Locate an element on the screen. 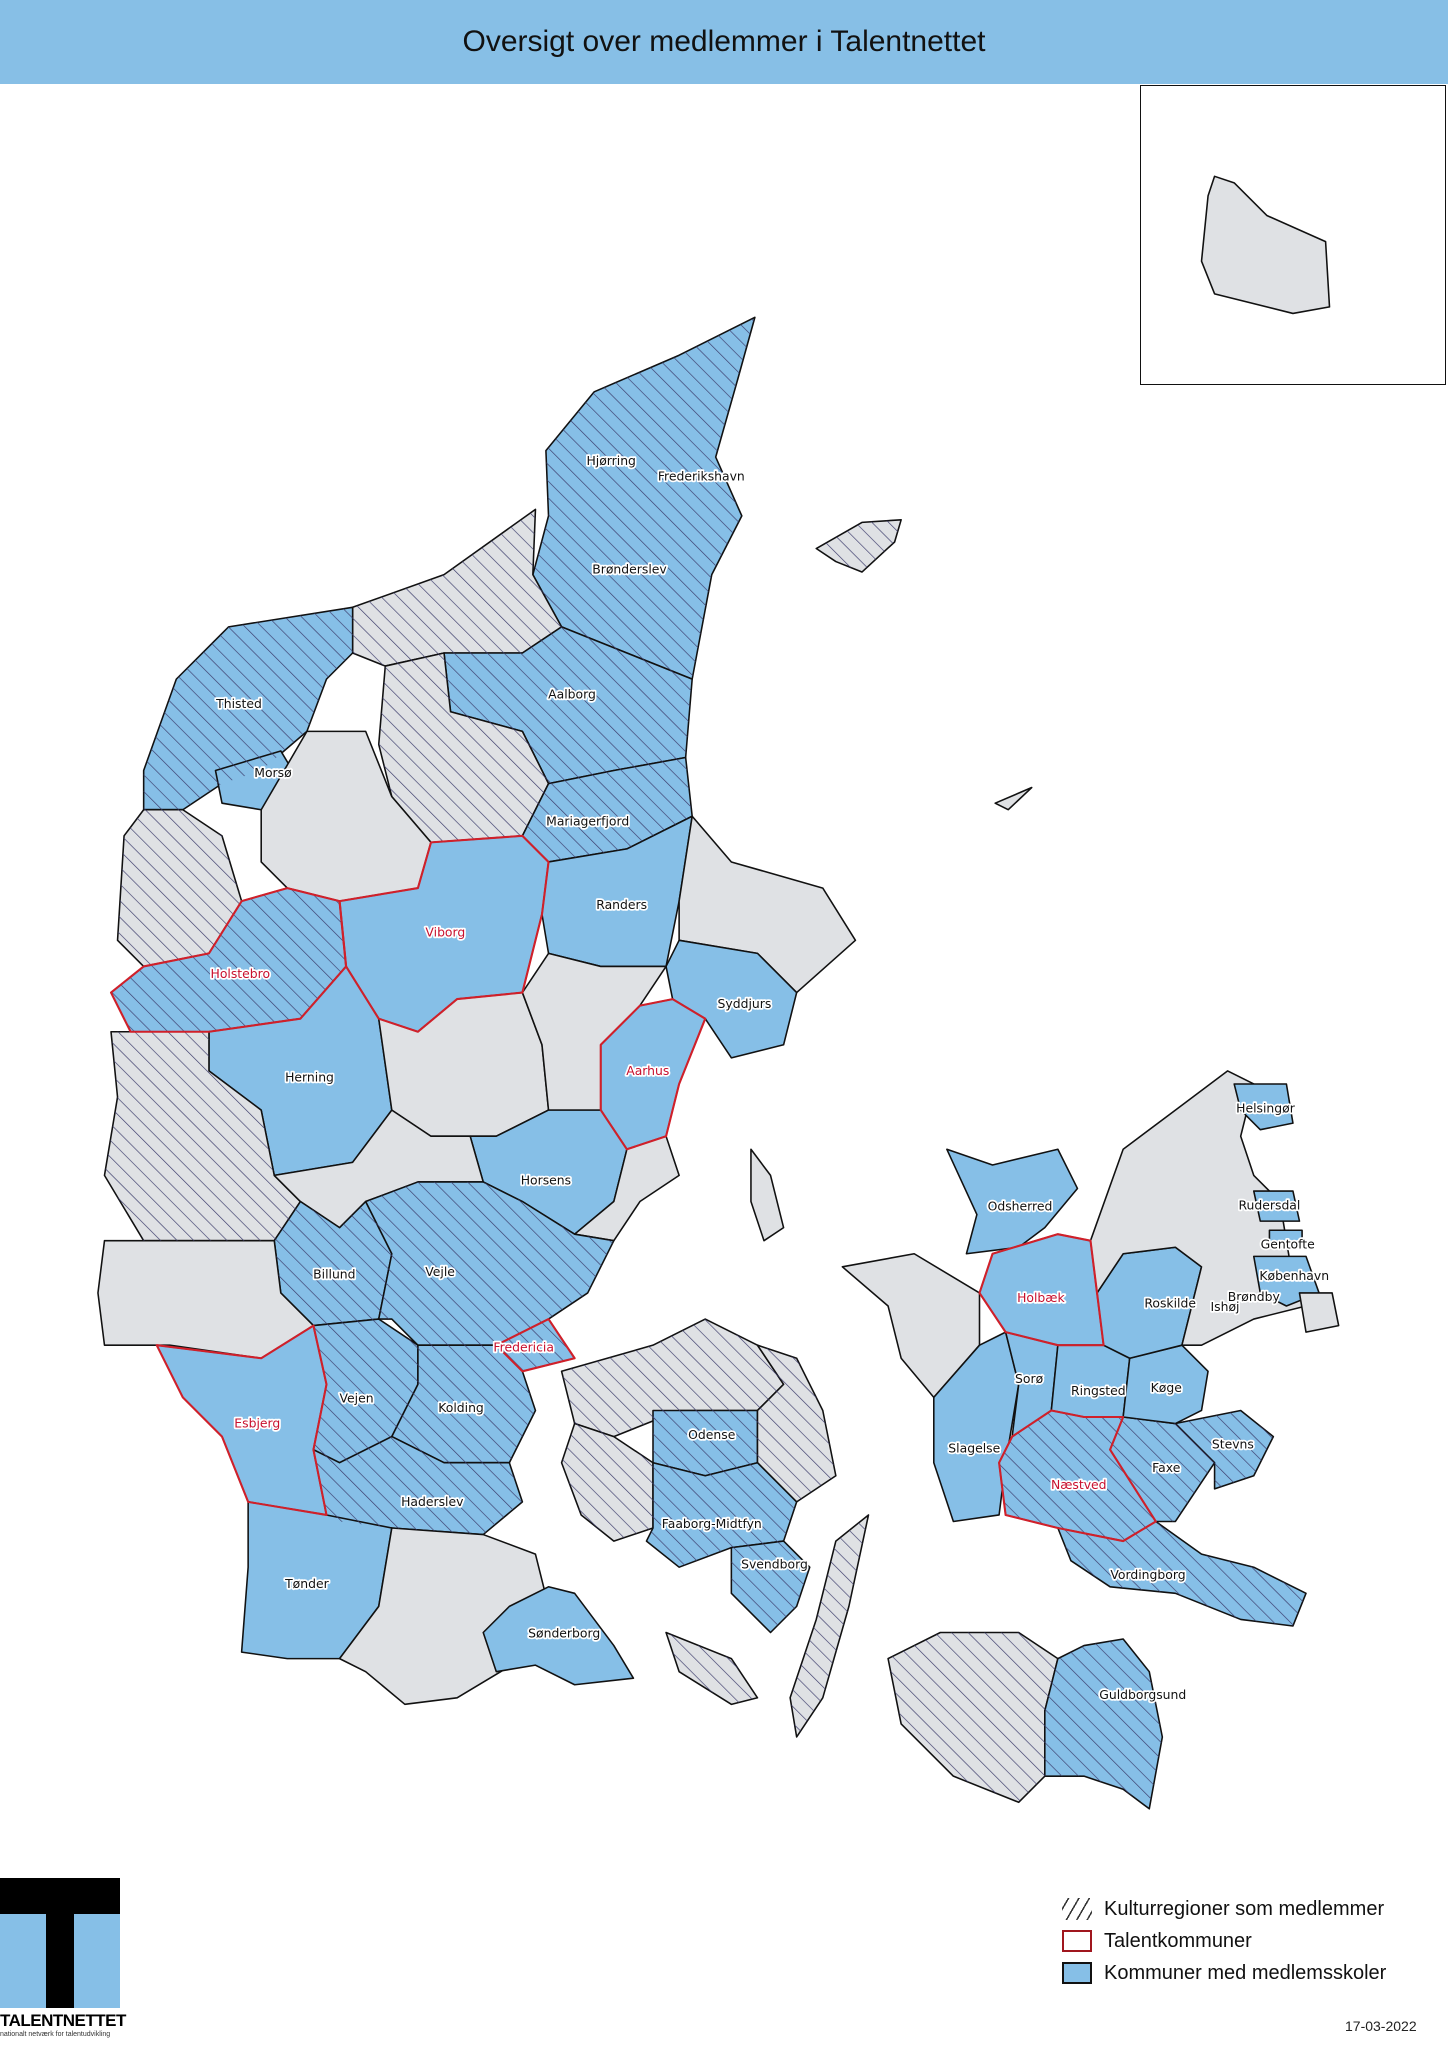  region-ringsted is located at coordinates (1090, 1381).